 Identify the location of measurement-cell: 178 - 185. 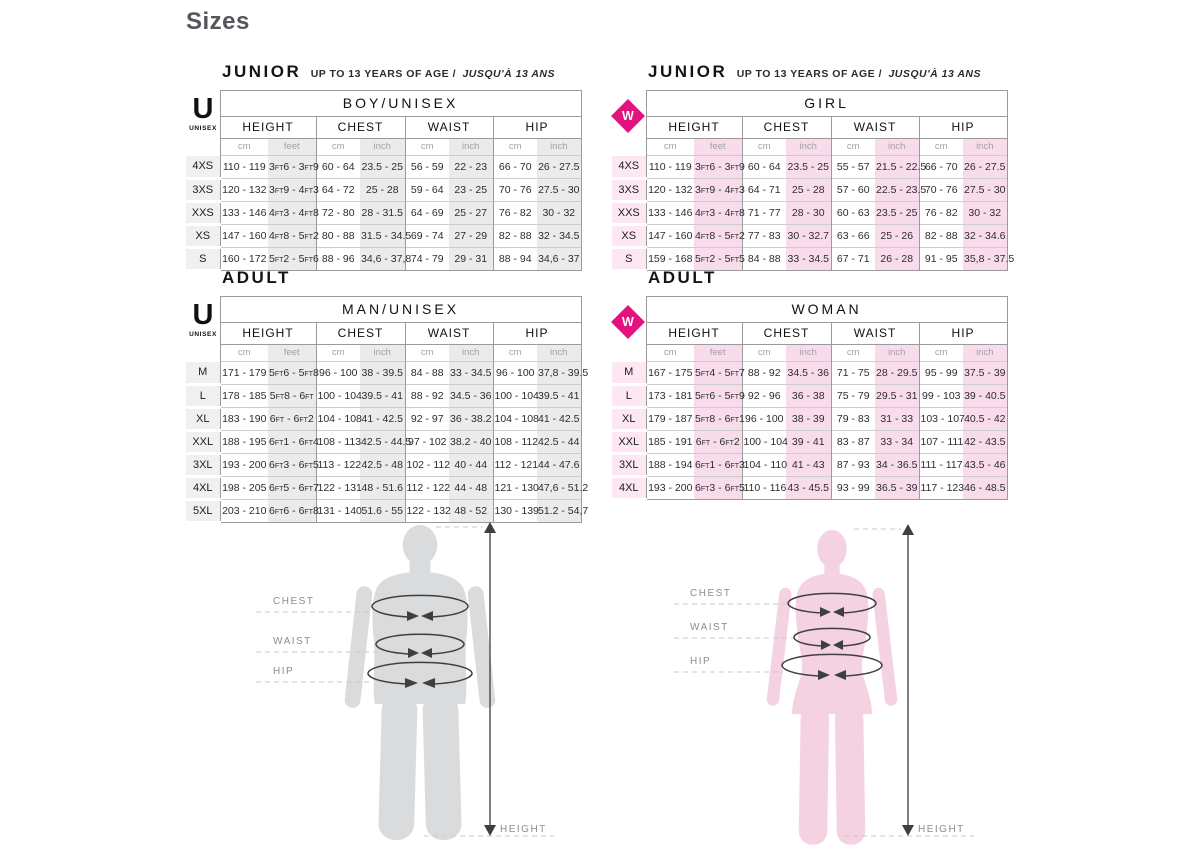
(243, 396).